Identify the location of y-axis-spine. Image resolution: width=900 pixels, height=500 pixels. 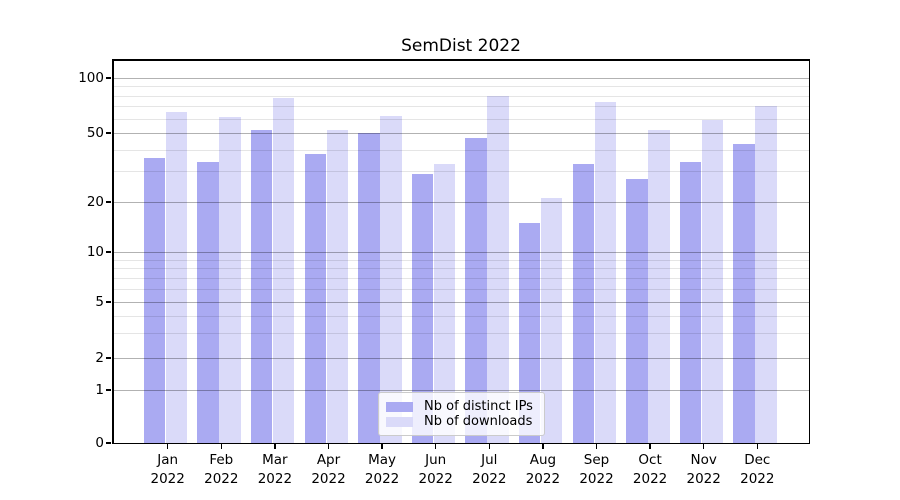
(113, 251).